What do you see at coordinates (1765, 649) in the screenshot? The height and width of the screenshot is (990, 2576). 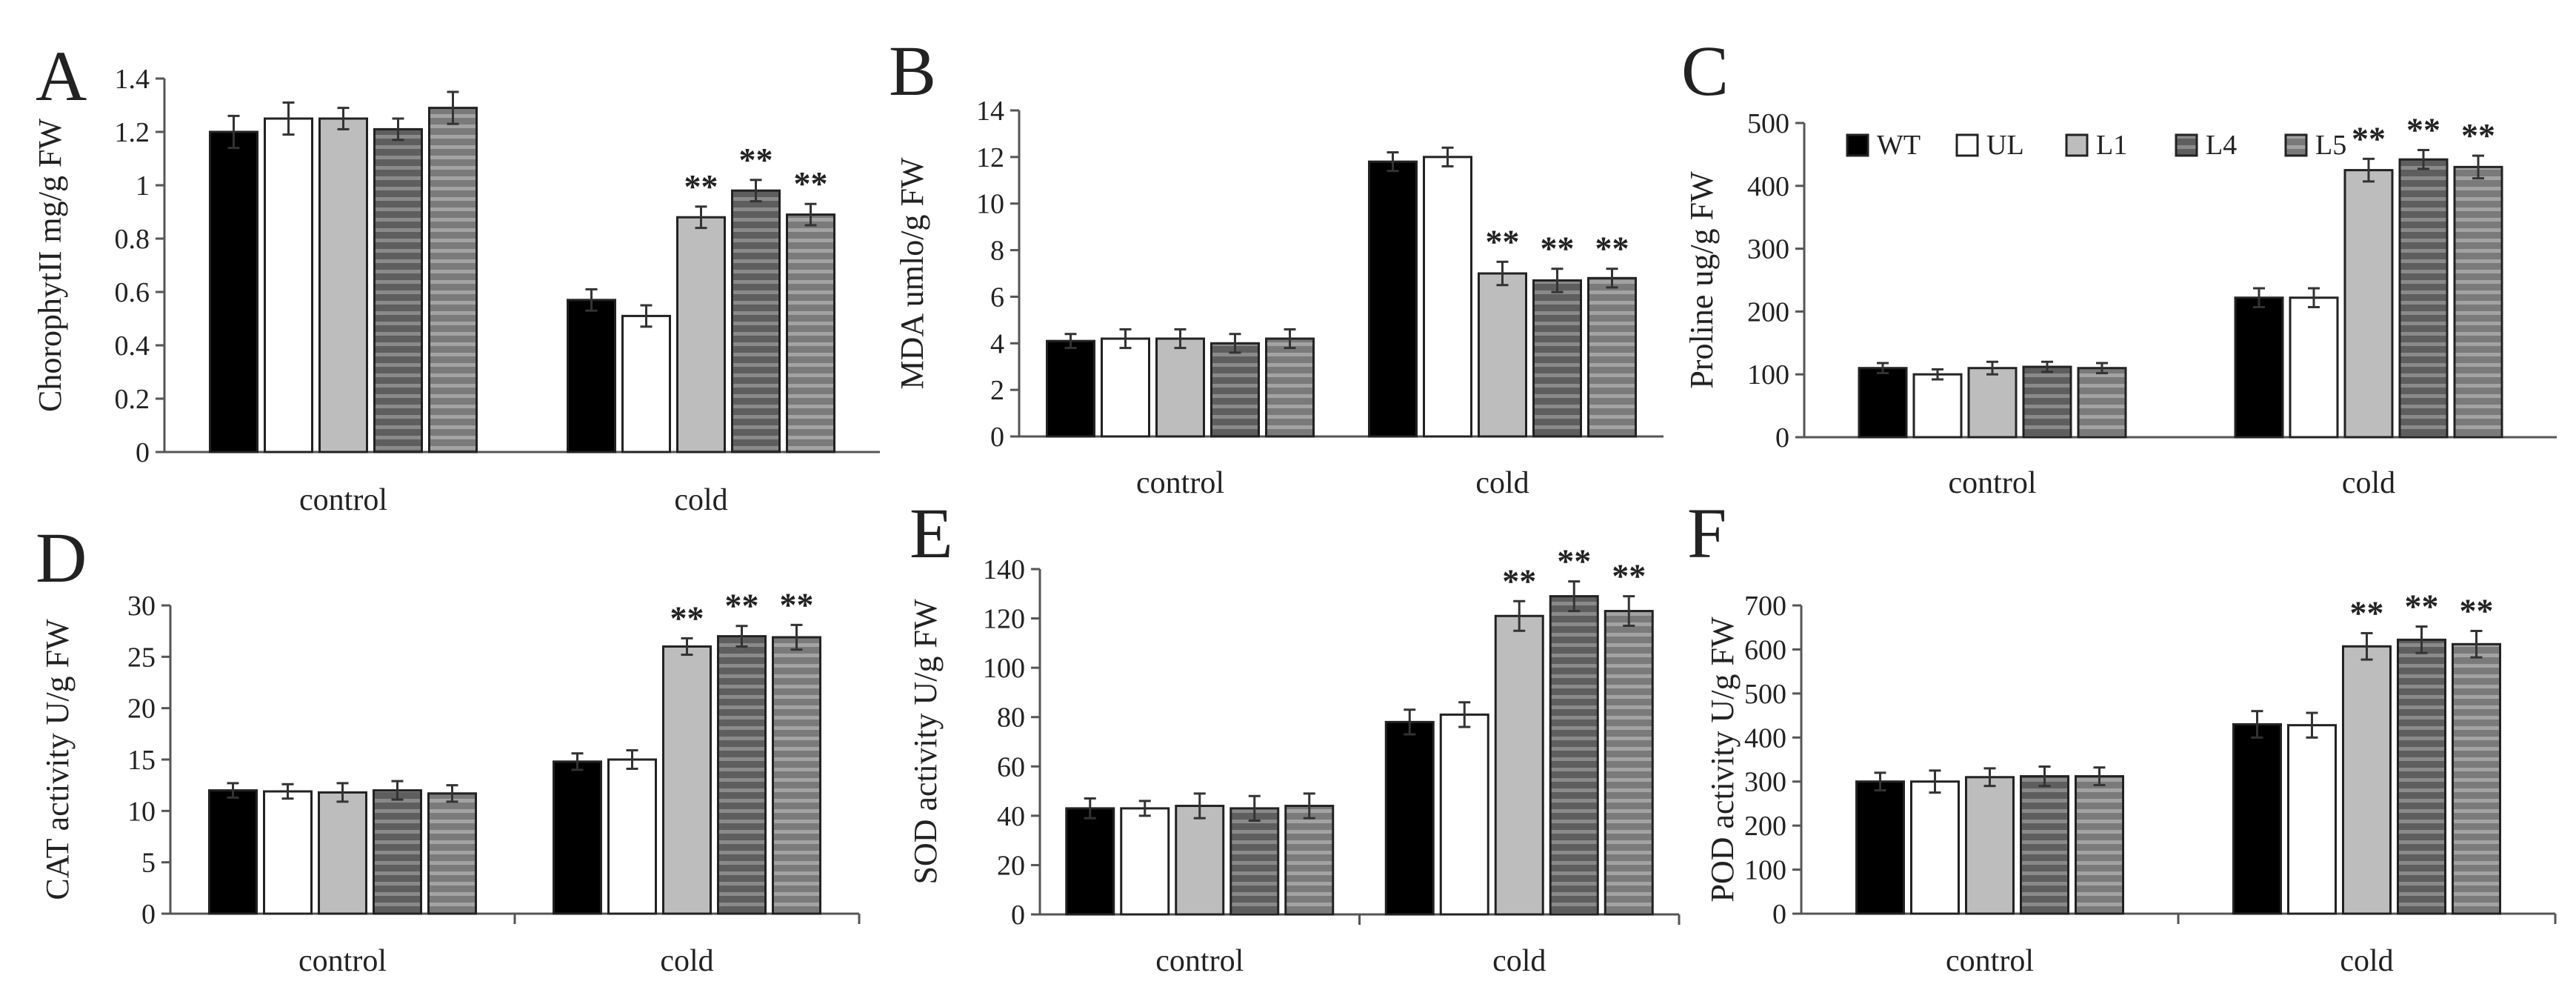 I see `y-tick-label: 600` at bounding box center [1765, 649].